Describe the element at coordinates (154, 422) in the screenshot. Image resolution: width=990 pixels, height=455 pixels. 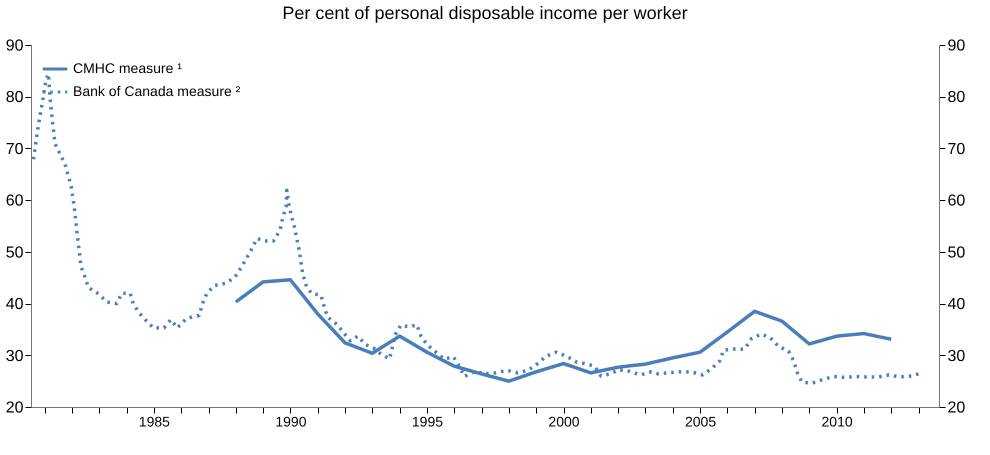
I see `x-tick-label: 1985` at that location.